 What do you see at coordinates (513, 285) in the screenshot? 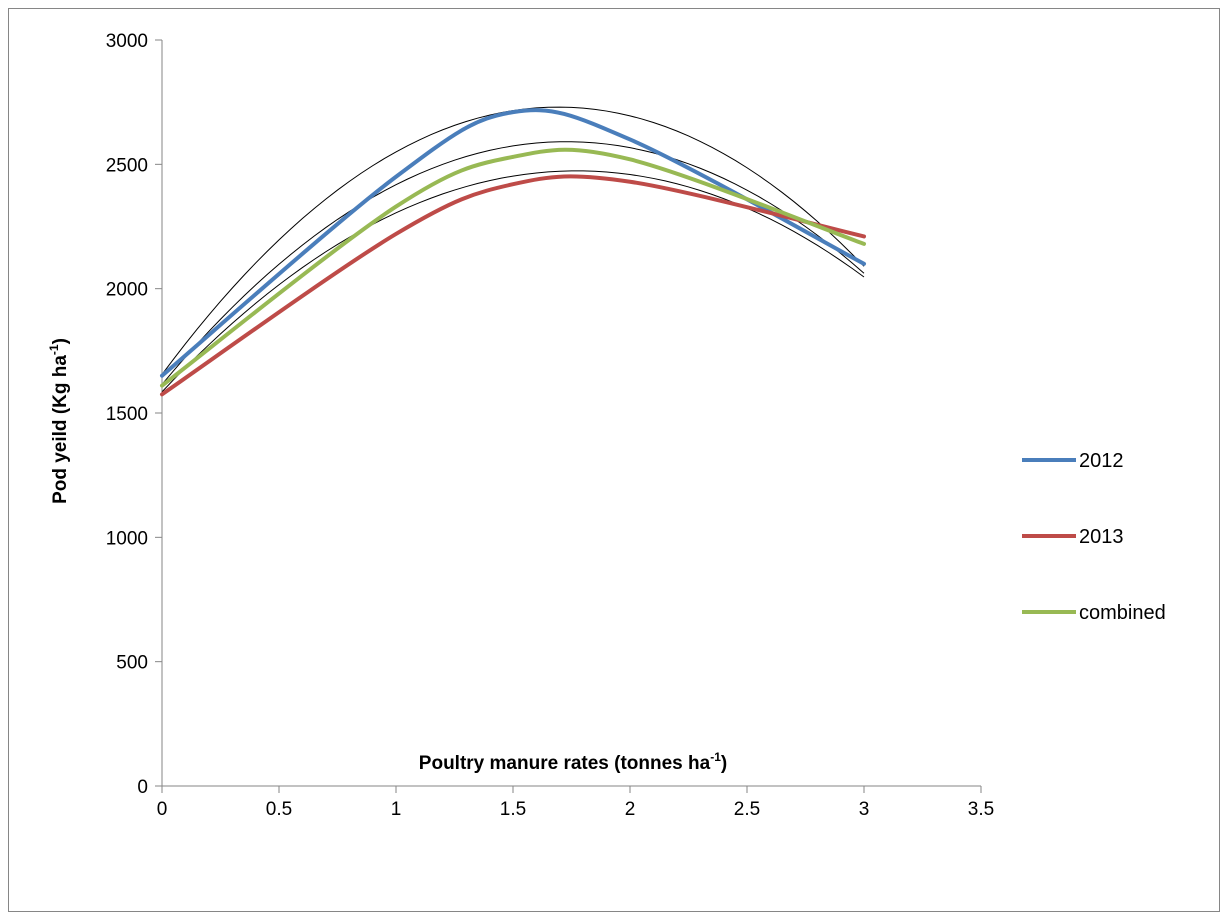
I see `series-line-2013` at bounding box center [513, 285].